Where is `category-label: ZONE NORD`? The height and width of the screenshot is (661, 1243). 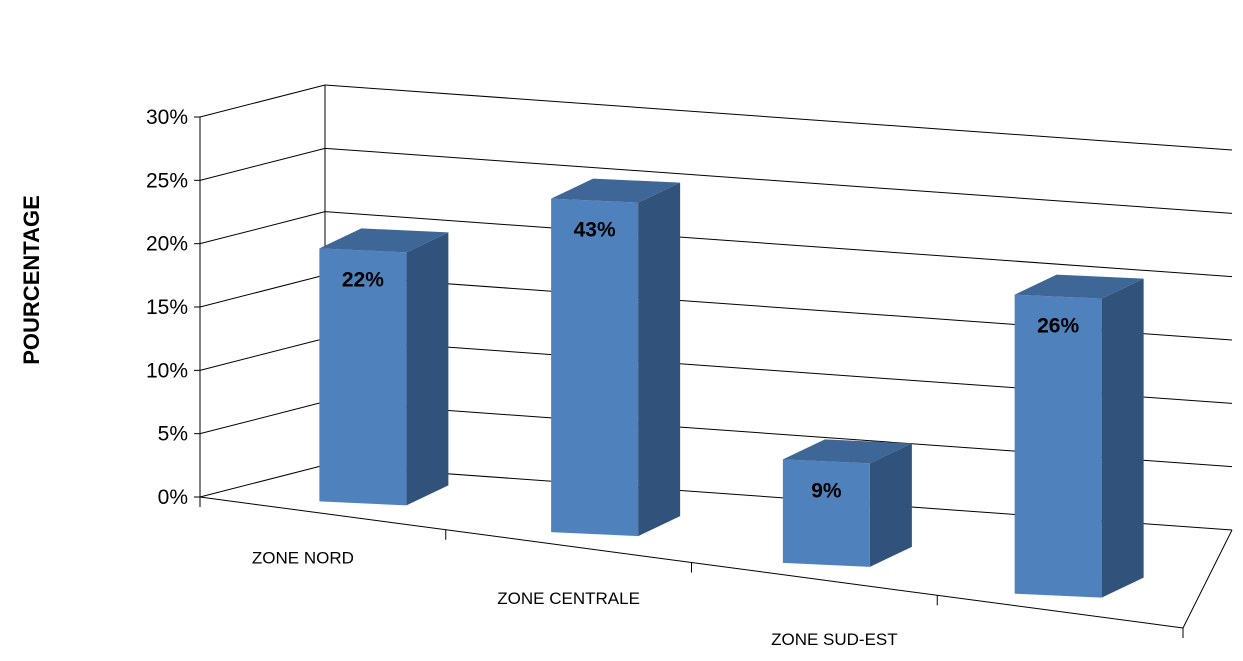
category-label: ZONE NORD is located at coordinates (303, 557).